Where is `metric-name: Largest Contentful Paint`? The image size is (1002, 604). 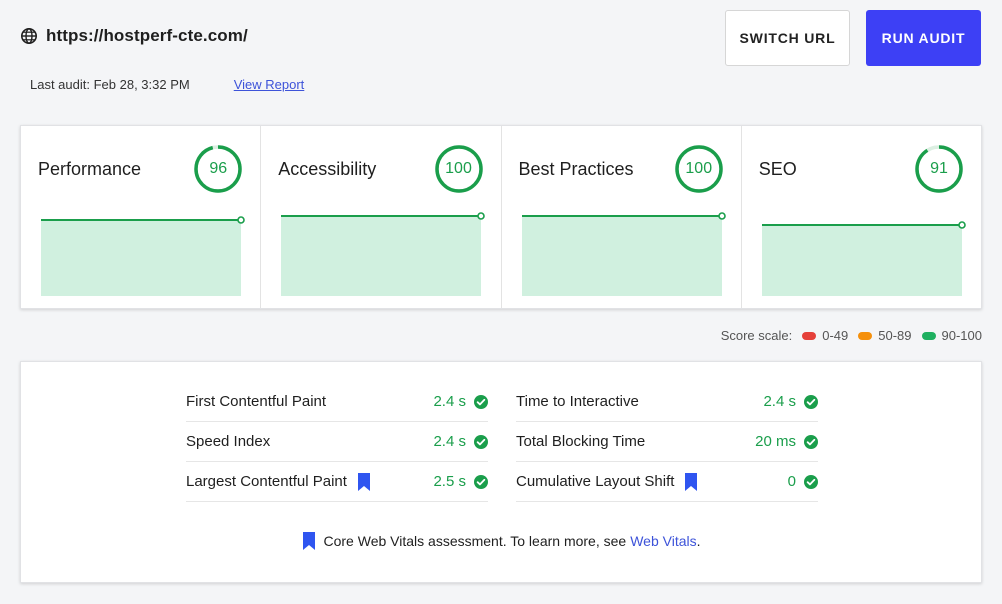 metric-name: Largest Contentful Paint is located at coordinates (266, 481).